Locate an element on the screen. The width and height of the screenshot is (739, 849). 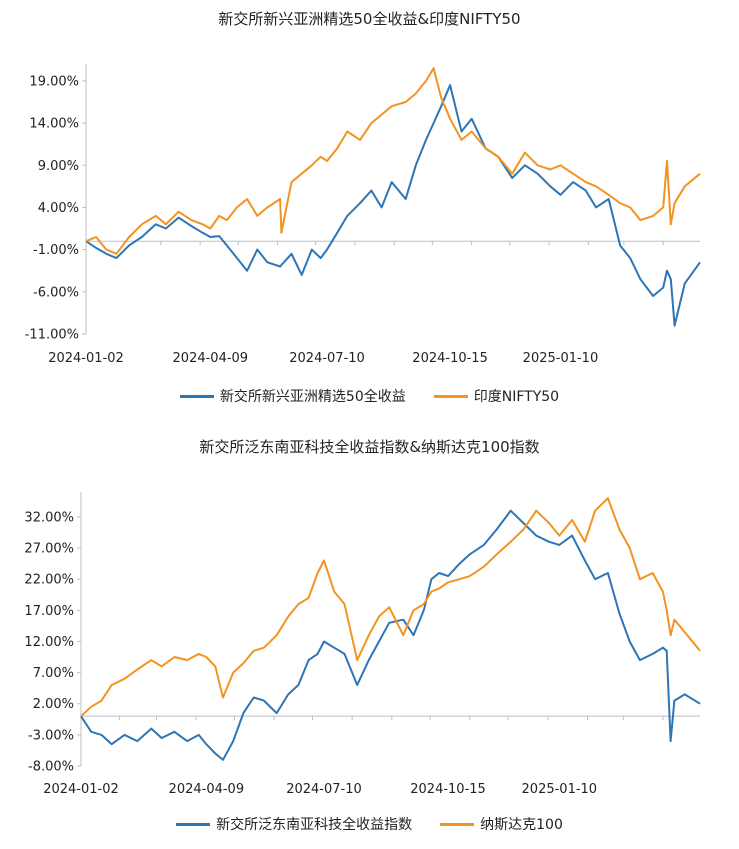
chart-2-legend-label-1: 新交所泛东南亚科技全收益指数 is located at coordinates (314, 825).